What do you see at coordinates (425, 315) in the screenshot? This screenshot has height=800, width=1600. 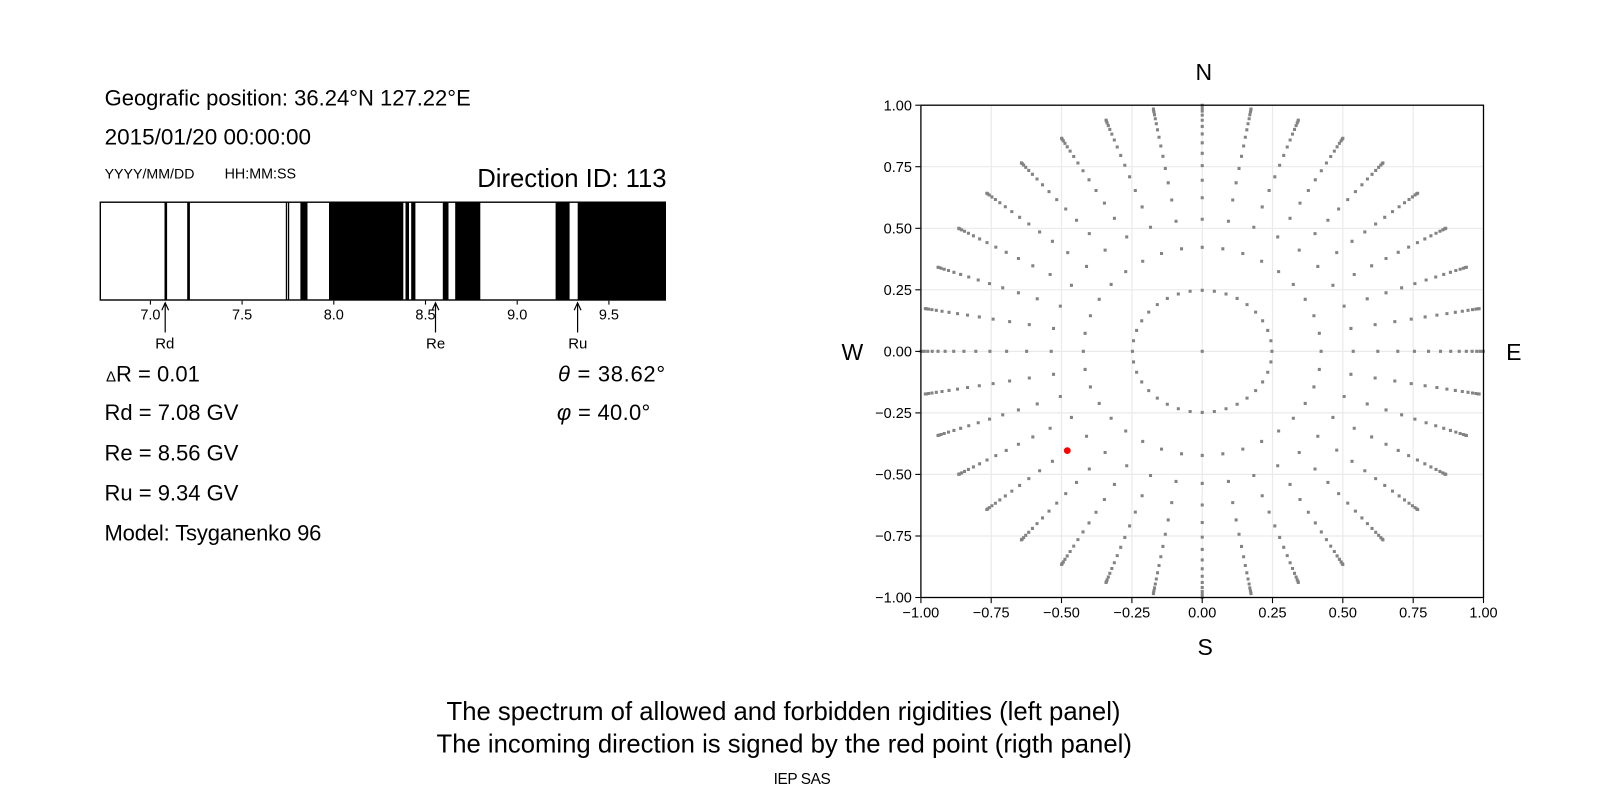 I see `svg-text: 8.5` at bounding box center [425, 315].